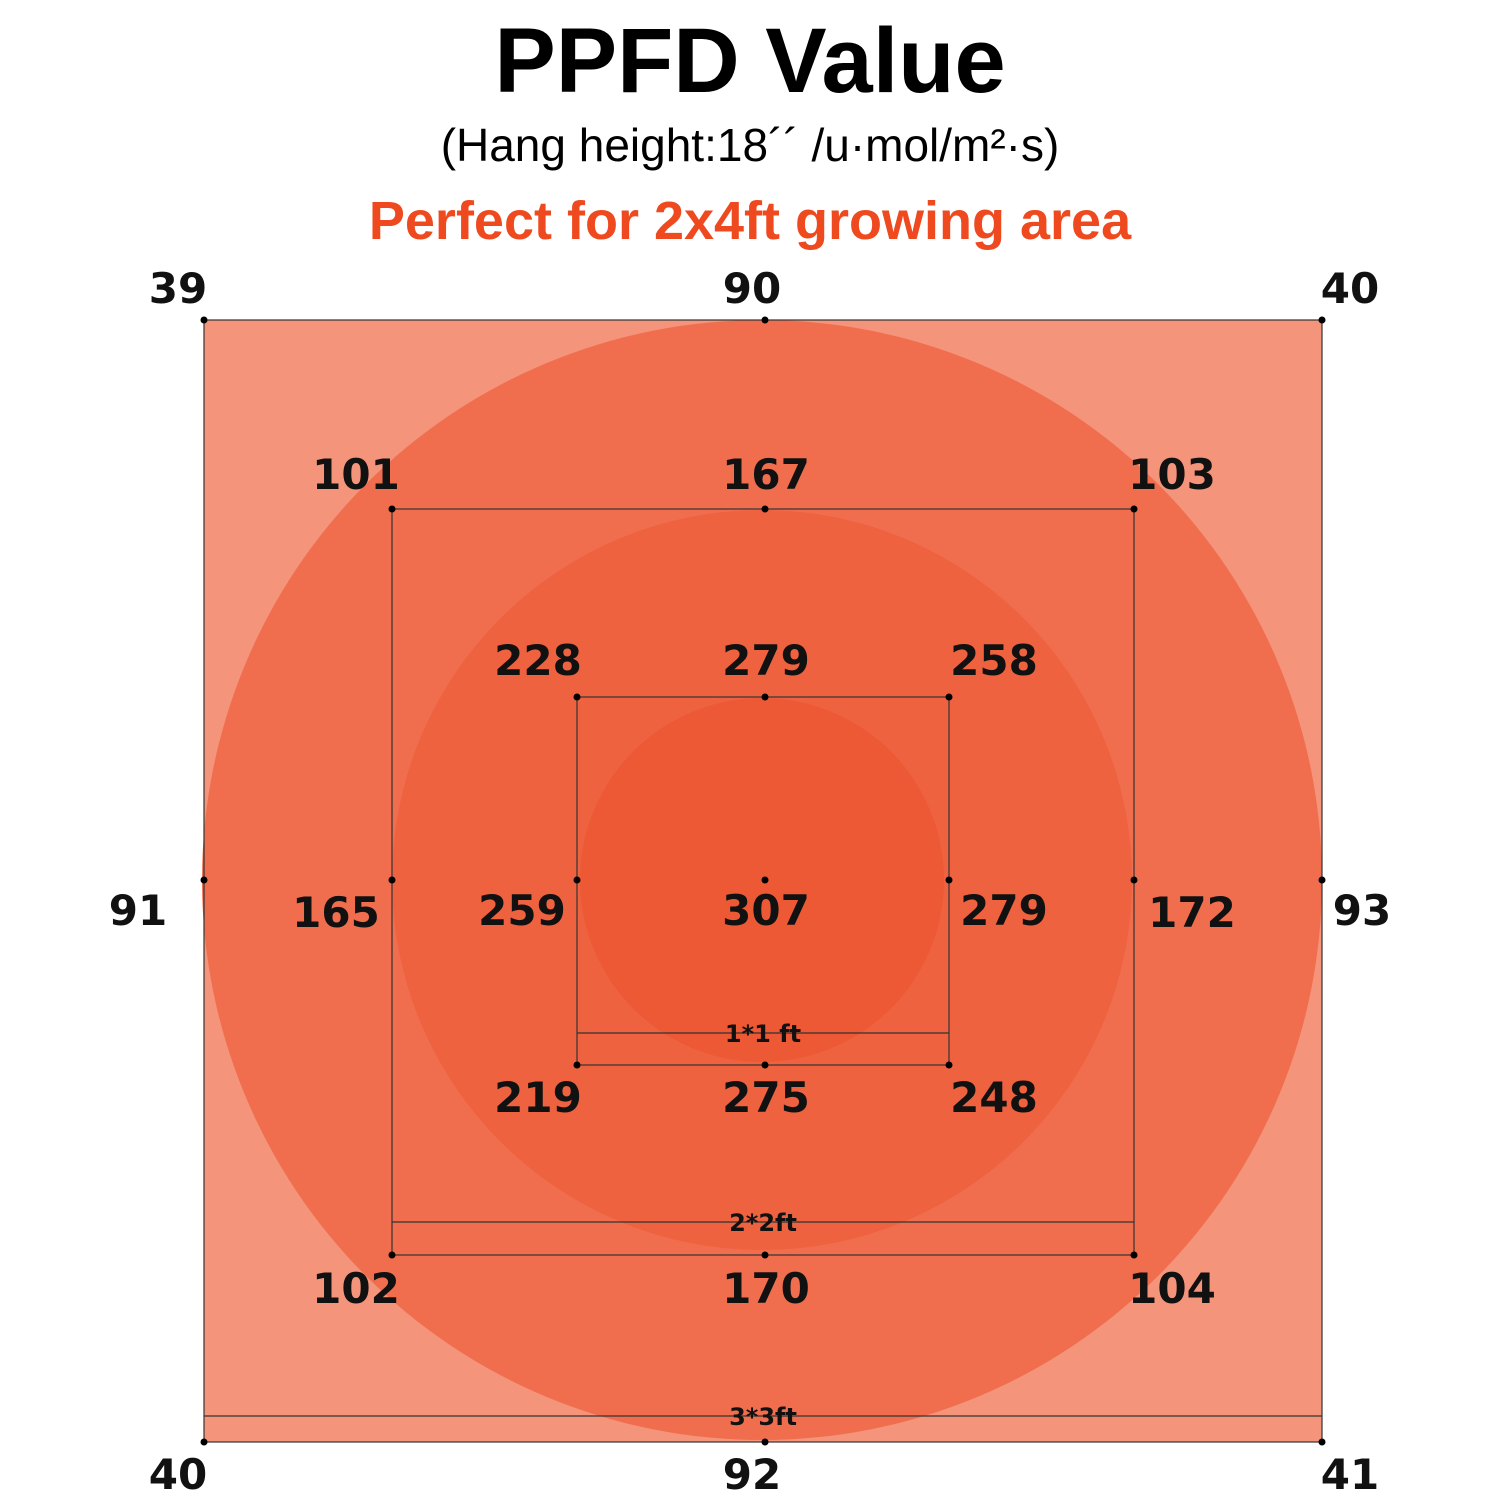  What do you see at coordinates (1350, 288) in the screenshot?
I see `ppfd-reading-top-right: 40` at bounding box center [1350, 288].